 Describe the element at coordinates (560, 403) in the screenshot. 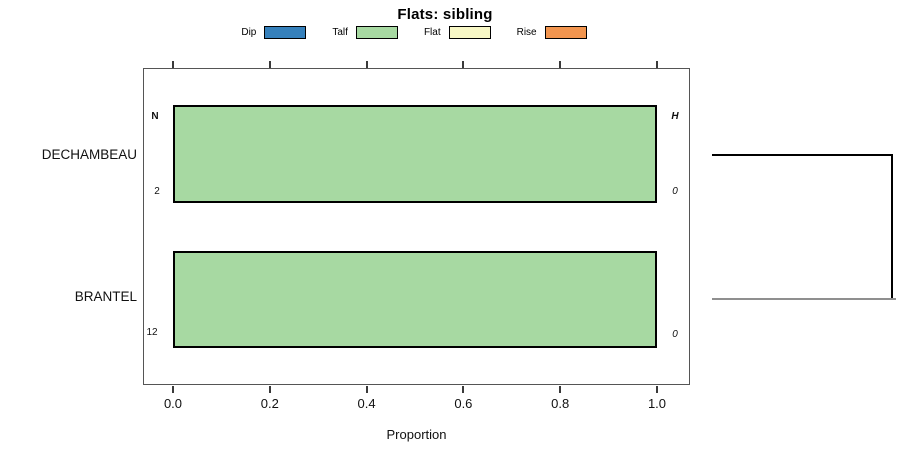

I see `x-tick-label: 0.8` at that location.